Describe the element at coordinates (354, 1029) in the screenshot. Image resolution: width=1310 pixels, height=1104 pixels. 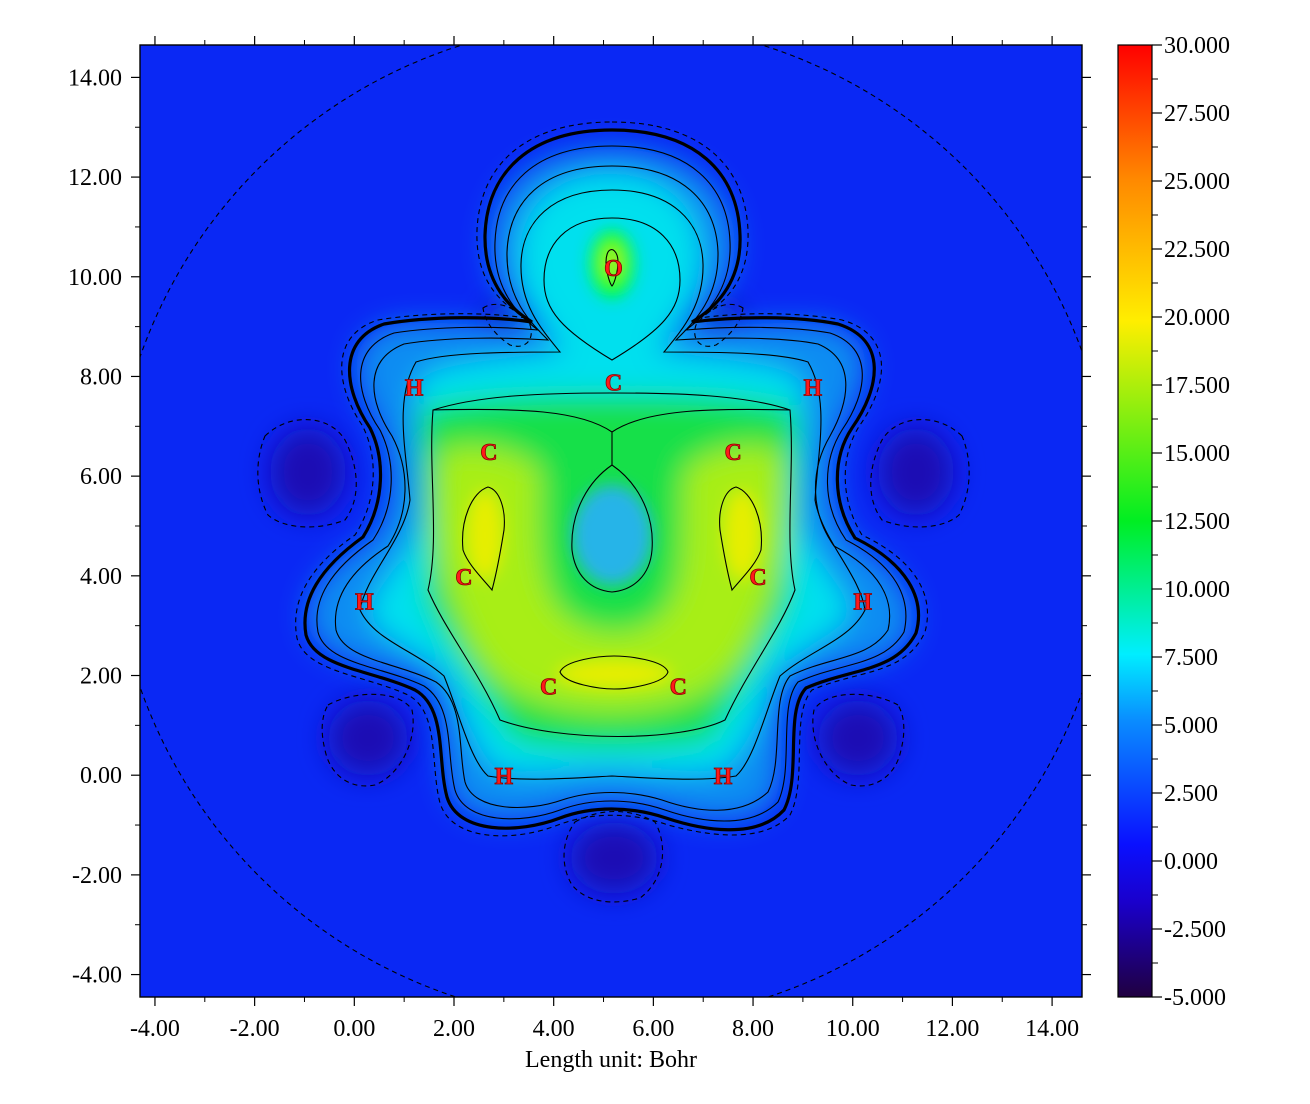
I see `x-tick-label: 0.00` at that location.